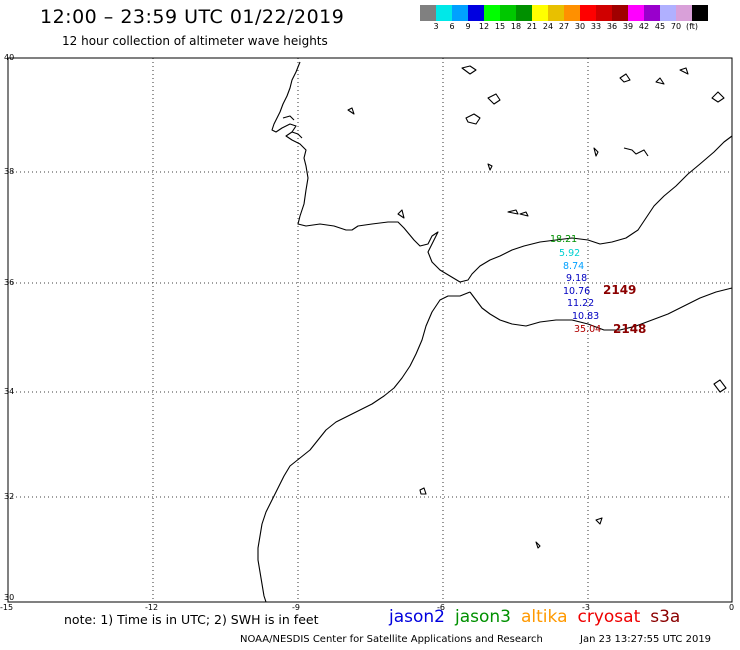 The image size is (740, 650). What do you see at coordinates (628, 26) in the screenshot?
I see `color-scale-label: 39` at bounding box center [628, 26].